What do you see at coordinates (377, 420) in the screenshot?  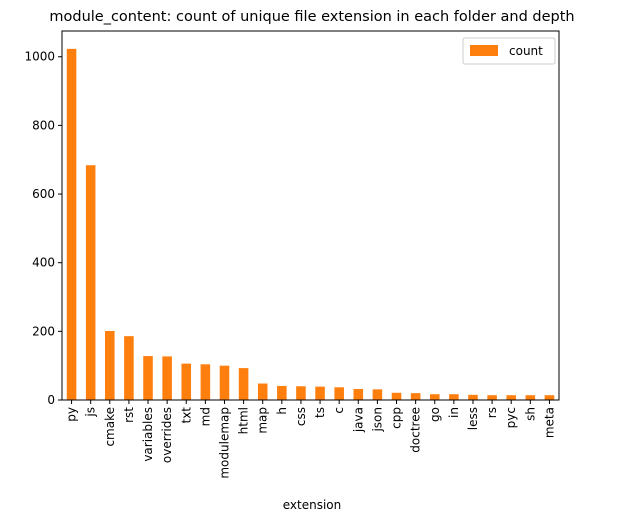 I see `x-tick-label-json: json` at bounding box center [377, 420].